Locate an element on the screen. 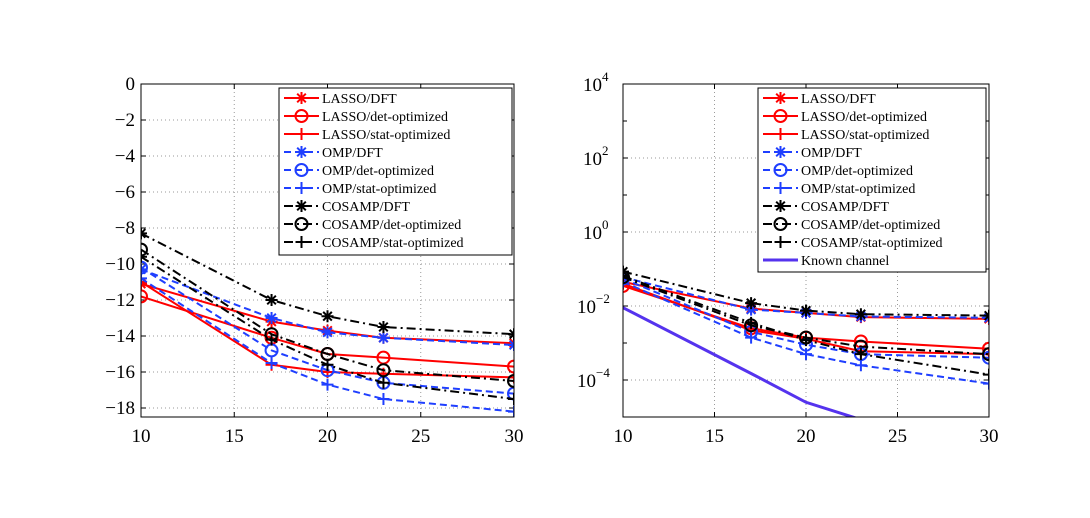 The image size is (1090, 518). left-legend-label: LASSO/stat-optimized is located at coordinates (386, 135).